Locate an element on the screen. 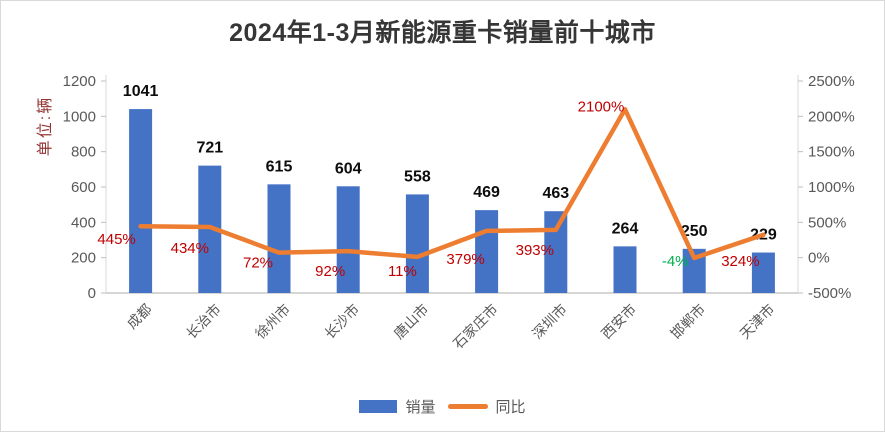  yoy-legend-label: 同比 is located at coordinates (510, 407).